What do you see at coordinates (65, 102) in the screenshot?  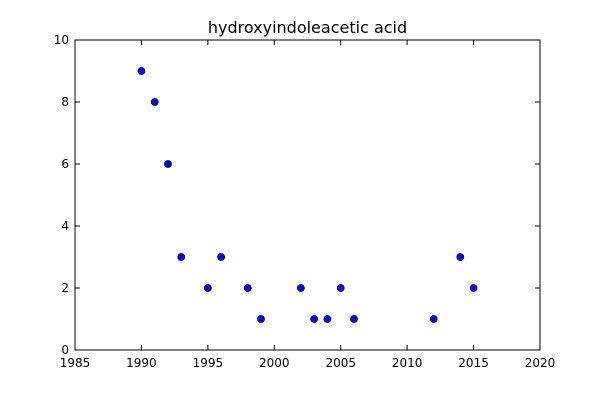 I see `y-tick-label: 8` at bounding box center [65, 102].